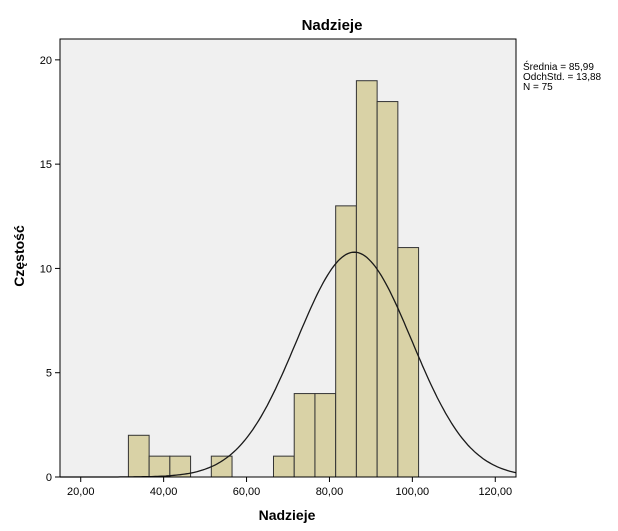 Image resolution: width=618 pixels, height=531 pixels. I want to click on x-tick-label: 100,00, so click(413, 492).